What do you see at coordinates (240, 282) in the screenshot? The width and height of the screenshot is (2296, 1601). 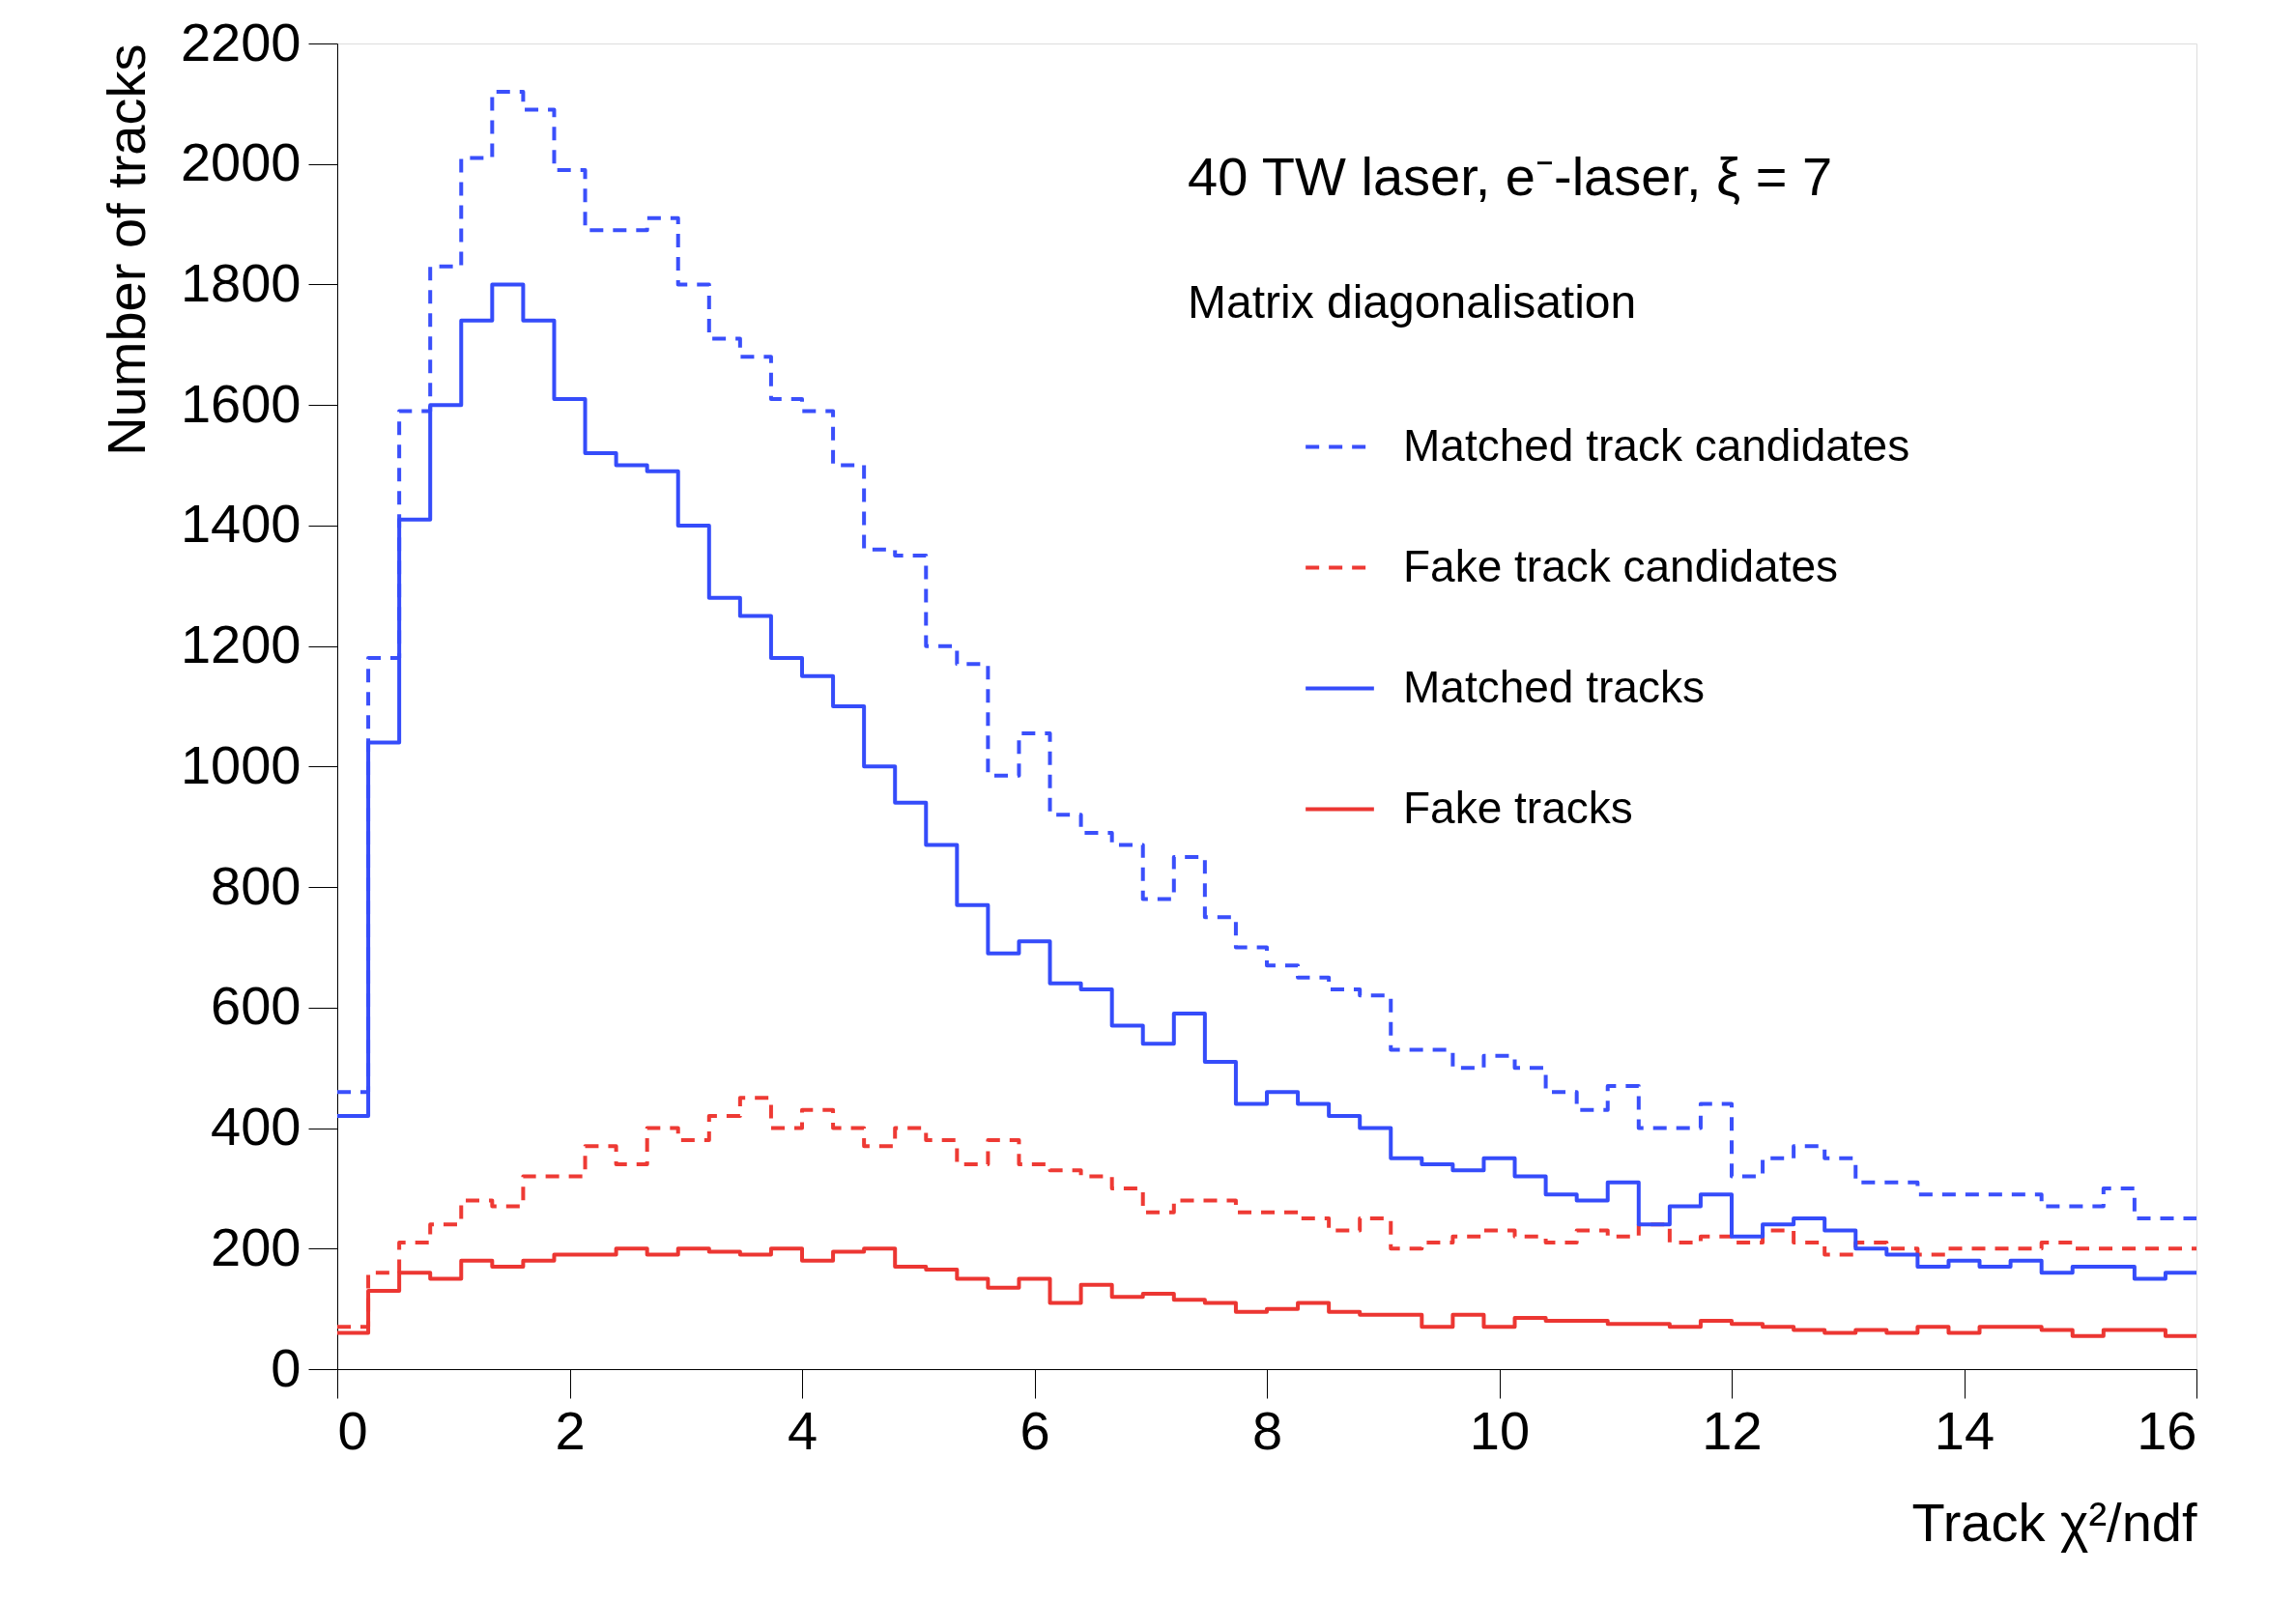 I see `y-tick-label: 1800` at bounding box center [240, 282].